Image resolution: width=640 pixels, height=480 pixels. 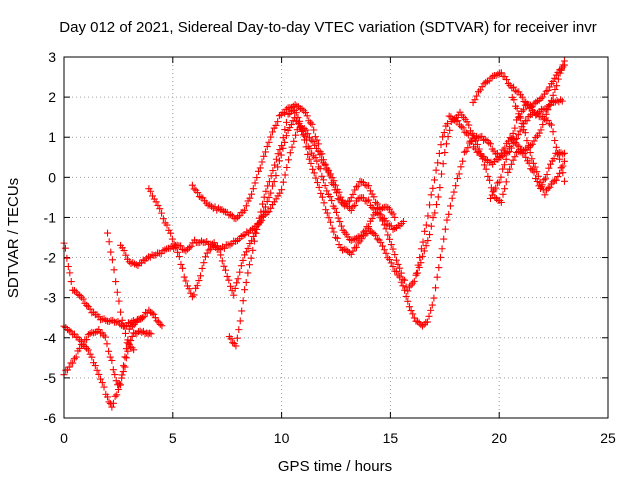 I want to click on y-tick-label: -4, so click(x=50, y=338).